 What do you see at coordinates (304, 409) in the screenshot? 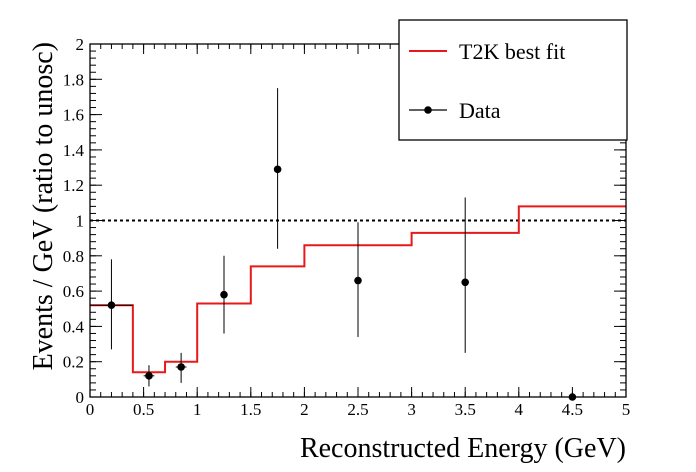
I see `x-tick-label: 2` at bounding box center [304, 409].